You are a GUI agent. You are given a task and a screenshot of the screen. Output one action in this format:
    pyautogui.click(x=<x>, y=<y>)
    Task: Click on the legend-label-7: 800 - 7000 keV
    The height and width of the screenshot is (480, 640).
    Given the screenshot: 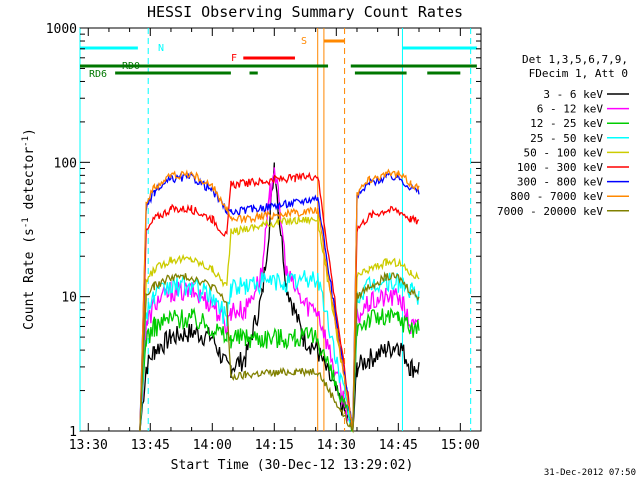 What is the action you would take?
    pyautogui.click(x=556, y=196)
    